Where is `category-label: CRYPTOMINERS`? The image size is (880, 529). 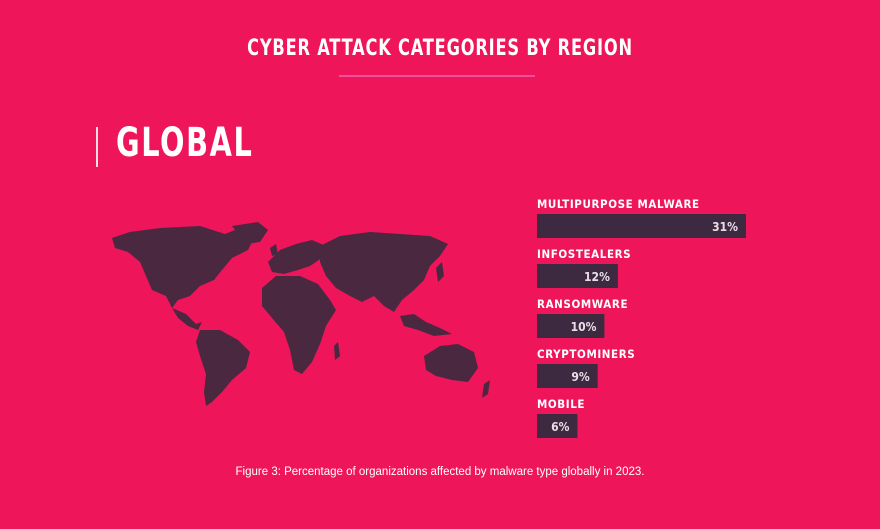
category-label: CRYPTOMINERS is located at coordinates (586, 354).